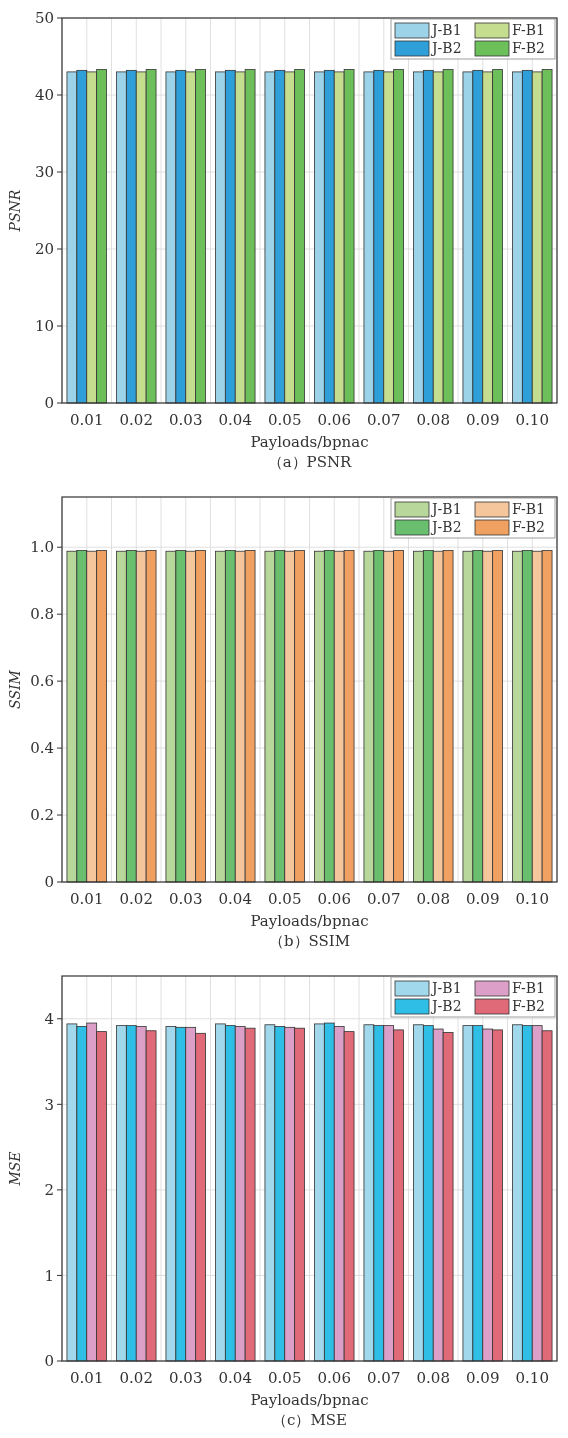 Image resolution: width=568 pixels, height=1438 pixels. What do you see at coordinates (309, 941) in the screenshot?
I see `text: （b）SSIM` at bounding box center [309, 941].